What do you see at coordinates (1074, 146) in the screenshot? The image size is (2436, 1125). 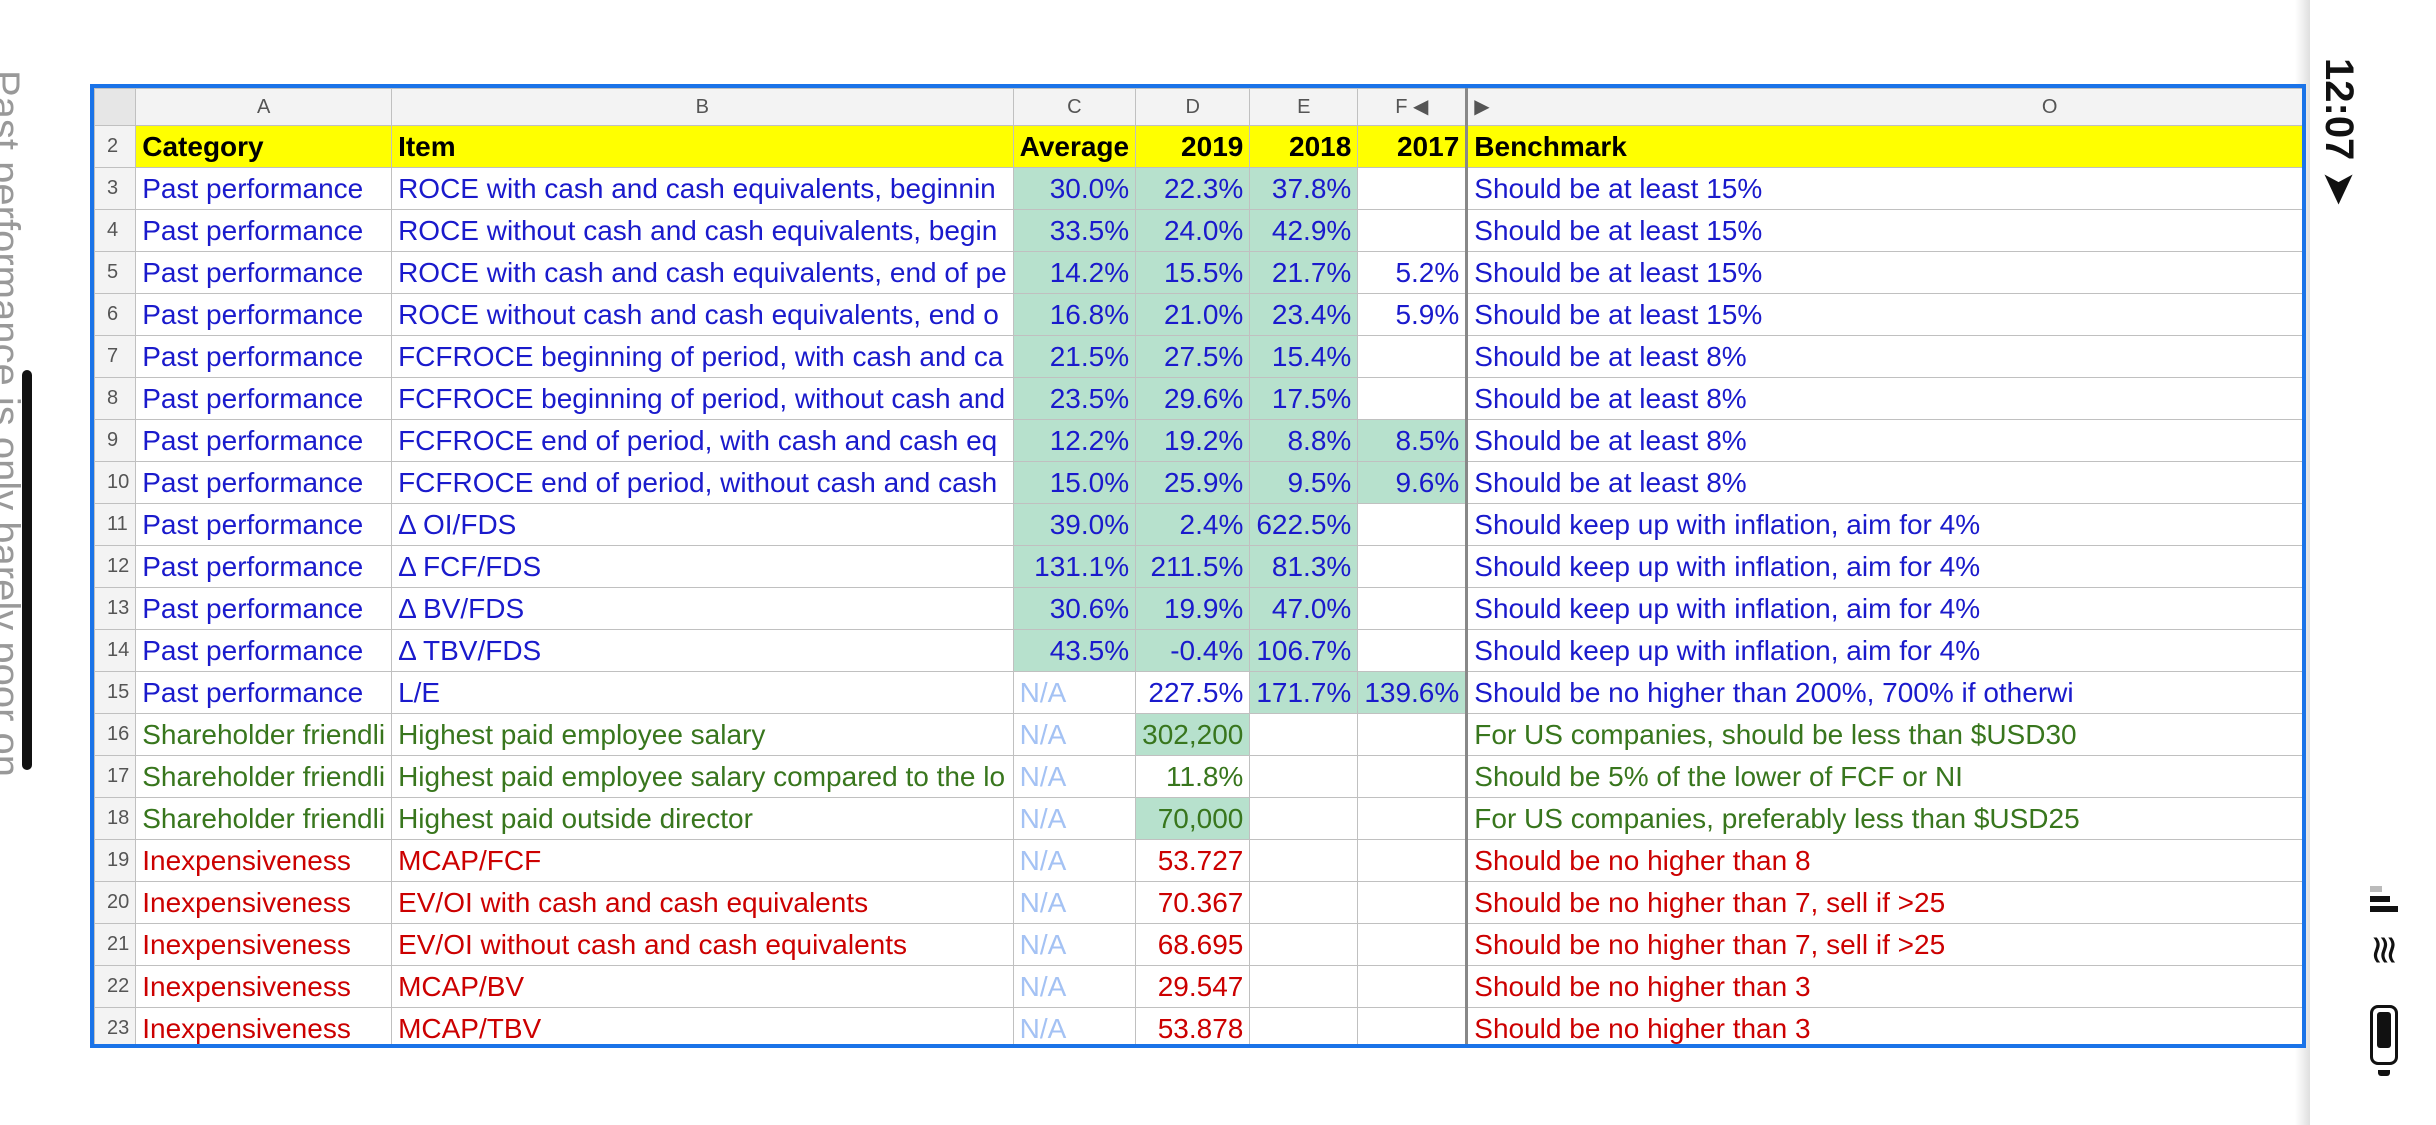 I see `header-average: Average` at bounding box center [1074, 146].